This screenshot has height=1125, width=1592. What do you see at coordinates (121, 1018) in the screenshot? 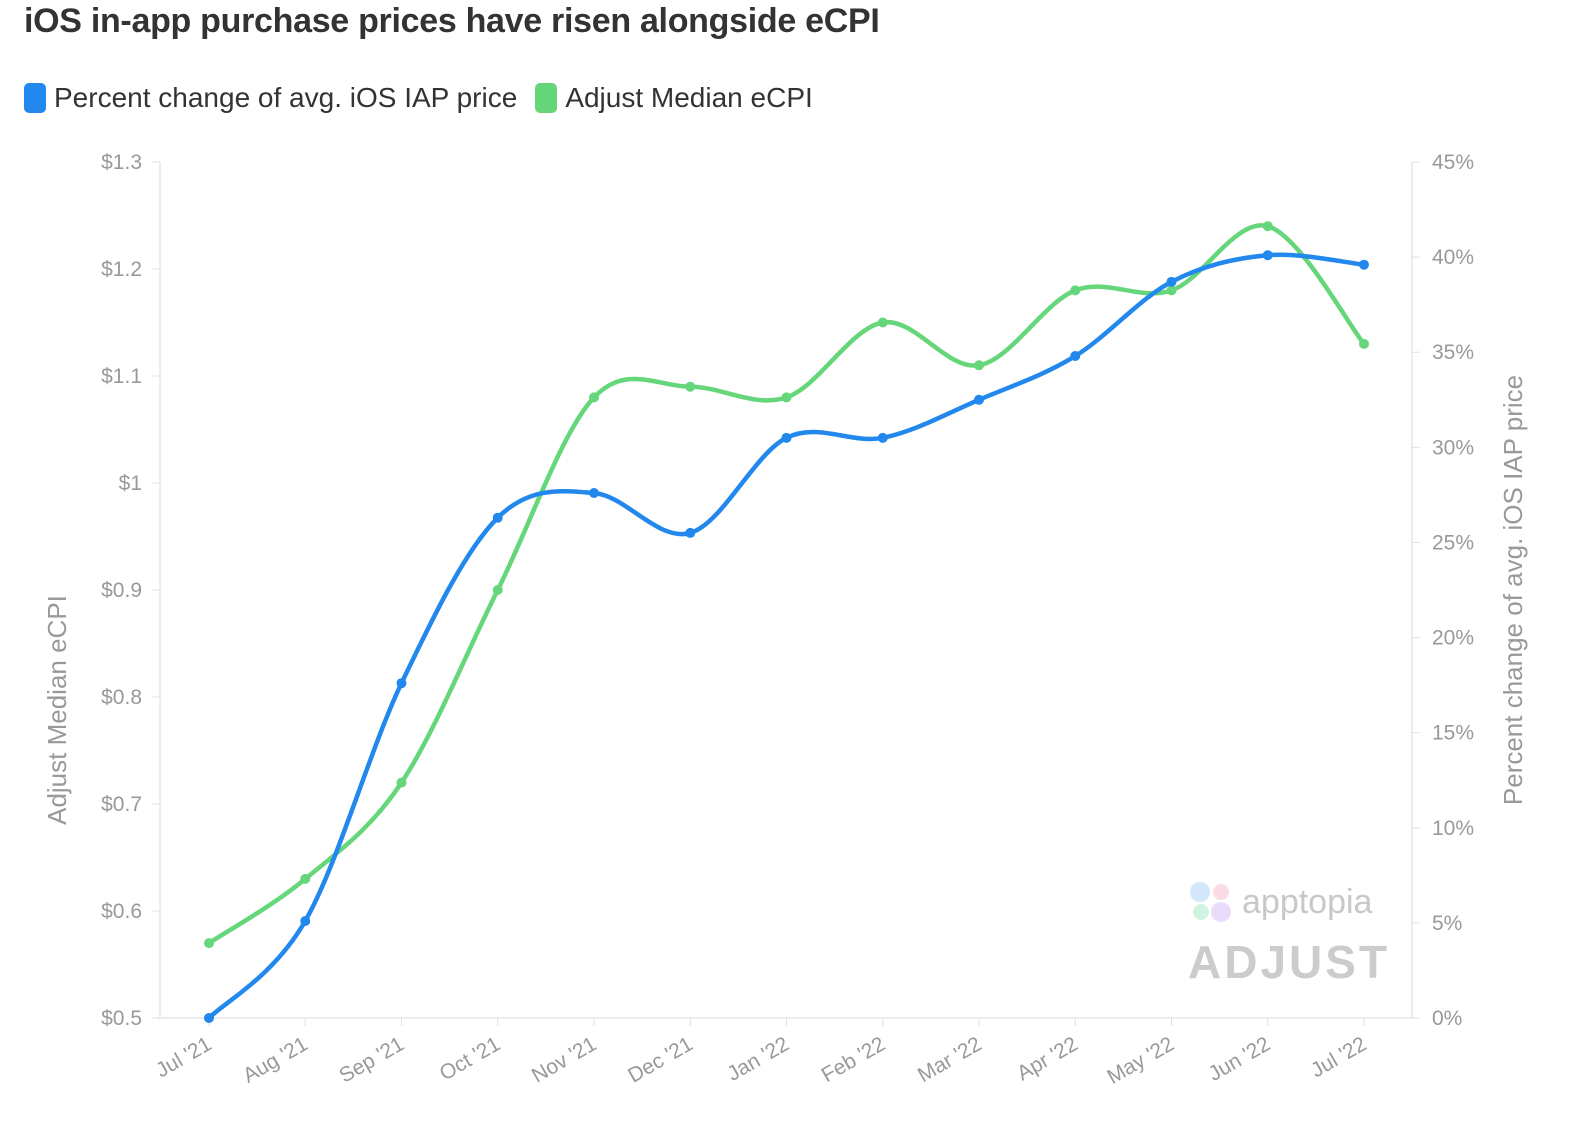
I see `left-tick-label: $0.5` at bounding box center [121, 1018].